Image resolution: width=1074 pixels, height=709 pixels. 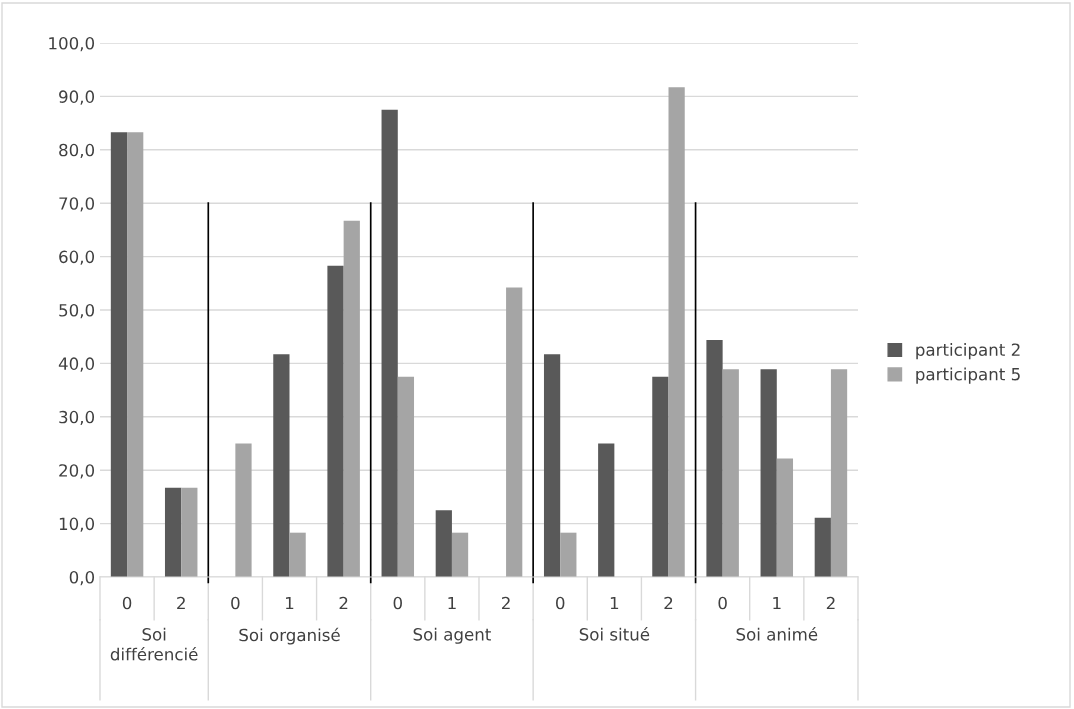 What do you see at coordinates (77, 418) in the screenshot?
I see `y-tick-label: 30,0` at bounding box center [77, 418].